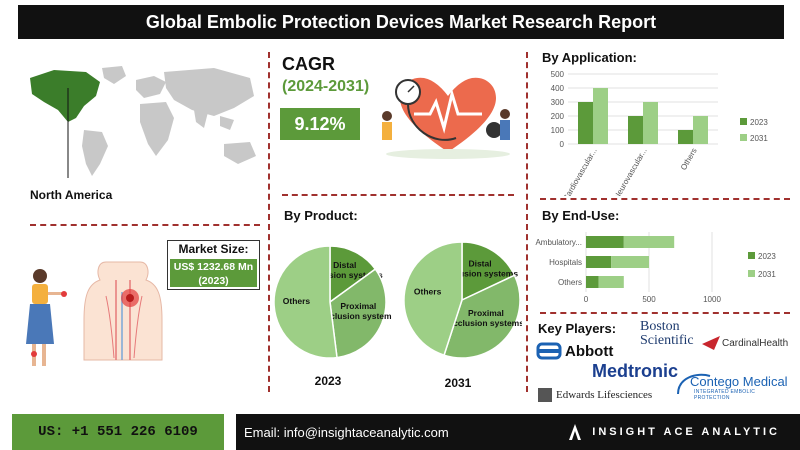  What do you see at coordinates (595, 395) in the screenshot?
I see `logo-edwards: Edwards Lifesciences` at bounding box center [595, 395].